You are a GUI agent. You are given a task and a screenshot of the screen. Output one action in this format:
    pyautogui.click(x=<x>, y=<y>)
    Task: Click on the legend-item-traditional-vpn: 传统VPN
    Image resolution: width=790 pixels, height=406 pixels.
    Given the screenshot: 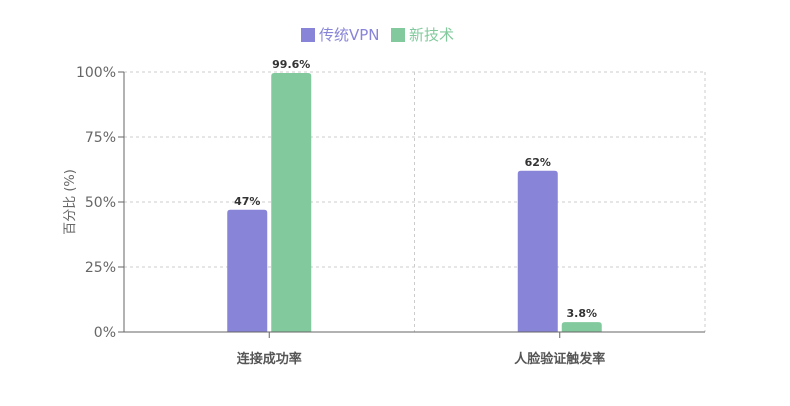 What is the action you would take?
    pyautogui.click(x=340, y=35)
    